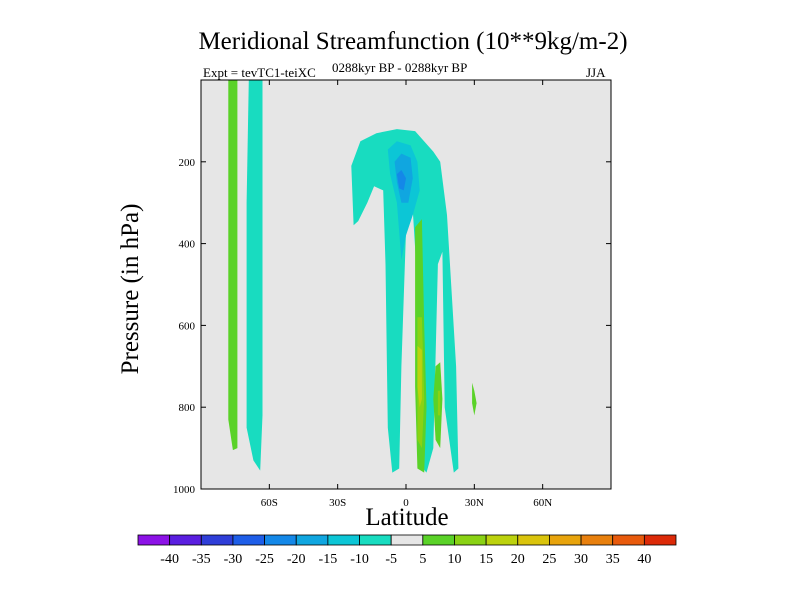 This screenshot has height=600, width=800. I want to click on colorbar-label-13: 30, so click(581, 559).